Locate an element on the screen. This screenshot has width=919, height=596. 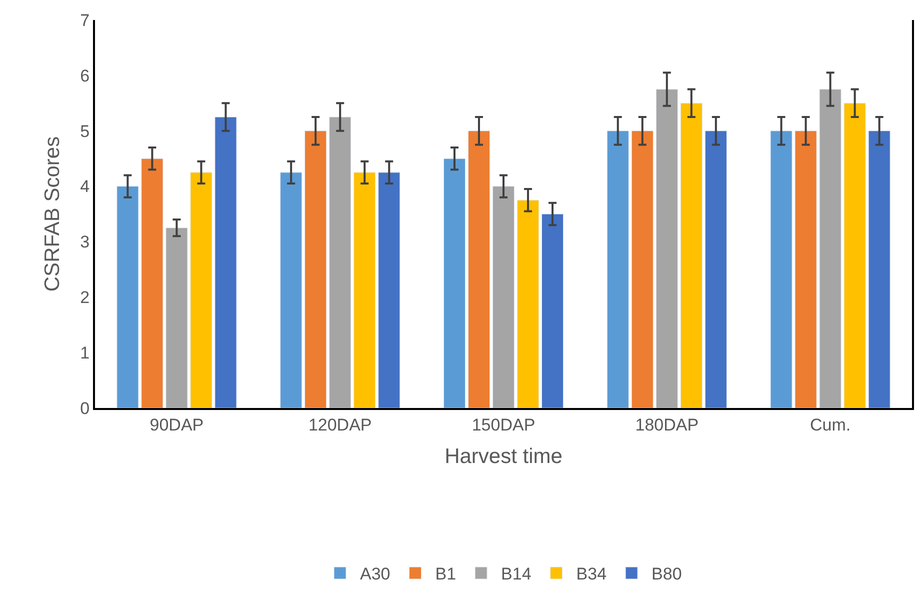
y-axis-title: CSRFAB Scores is located at coordinates (52, 214).